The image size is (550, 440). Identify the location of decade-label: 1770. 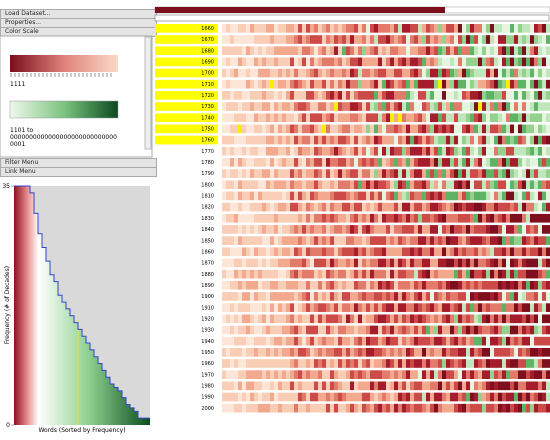
(207, 152).